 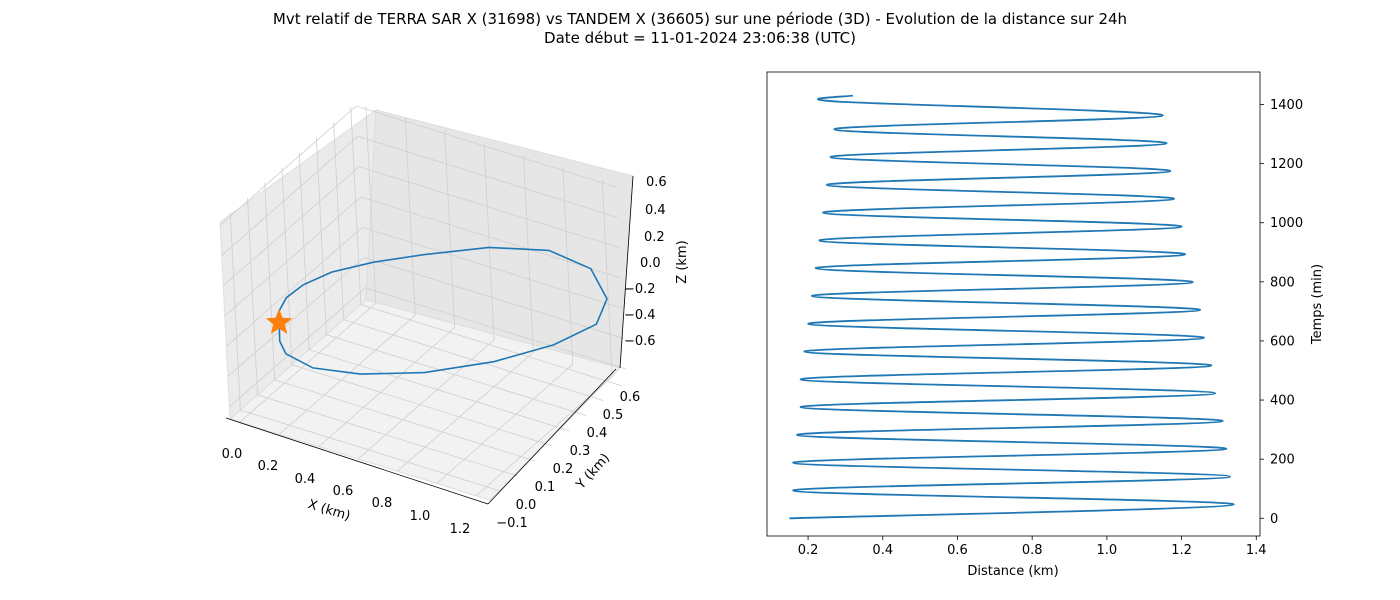 I want to click on x-axis-label: X (km), so click(x=329, y=510).